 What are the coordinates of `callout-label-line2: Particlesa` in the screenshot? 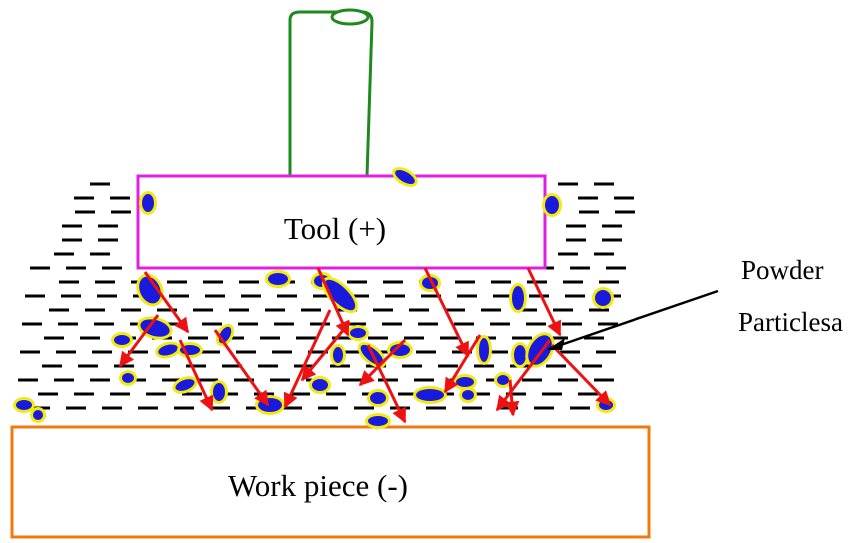 It's located at (790, 322).